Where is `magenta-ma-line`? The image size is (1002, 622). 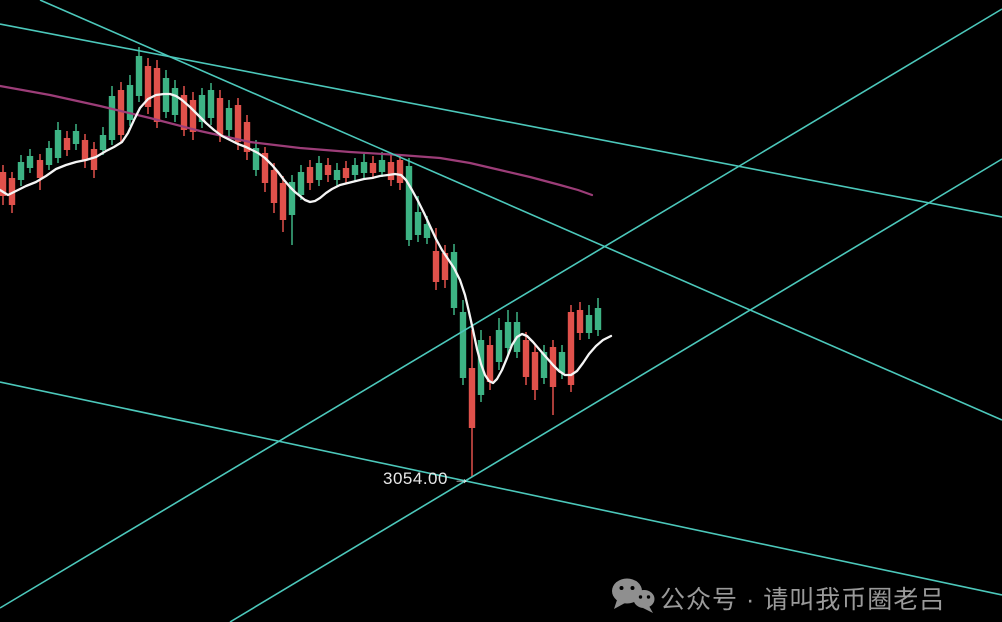 magenta-ma-line is located at coordinates (297, 140).